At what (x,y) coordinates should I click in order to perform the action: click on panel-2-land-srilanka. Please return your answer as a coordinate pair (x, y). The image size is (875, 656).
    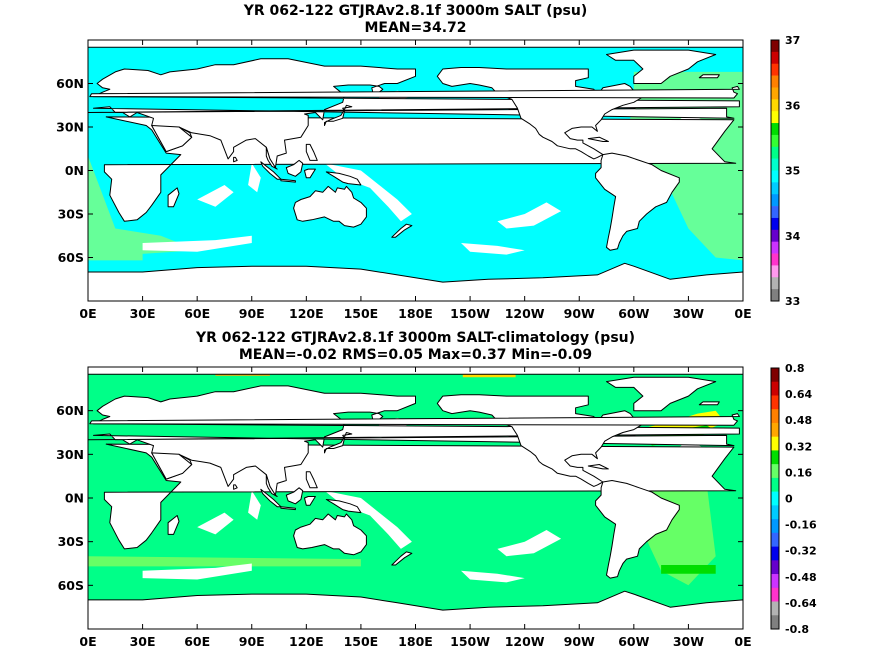
    Looking at the image, I should click on (235, 487).